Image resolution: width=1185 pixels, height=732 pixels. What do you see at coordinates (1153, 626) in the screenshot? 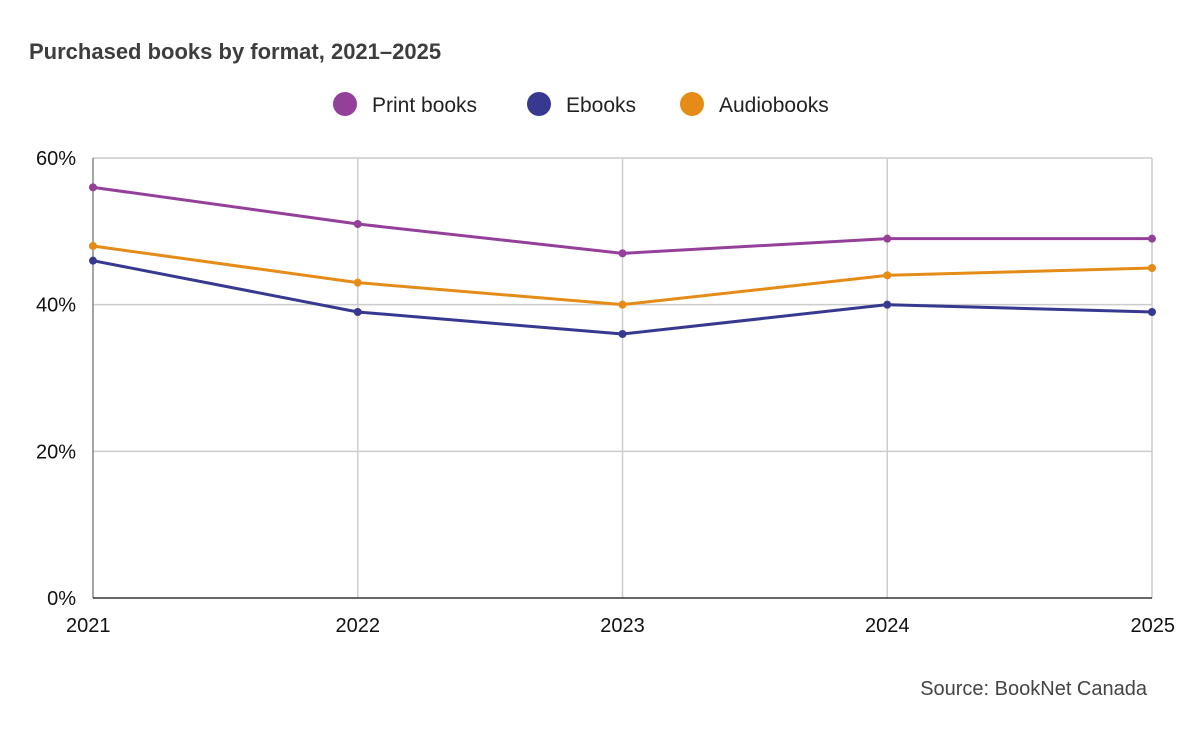
I see `x-tick-label: 2025` at bounding box center [1153, 626].